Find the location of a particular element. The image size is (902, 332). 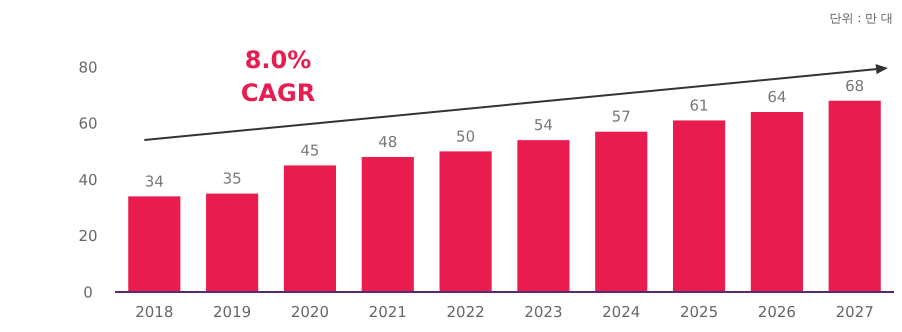

x-tick-label: 2022 is located at coordinates (465, 312).